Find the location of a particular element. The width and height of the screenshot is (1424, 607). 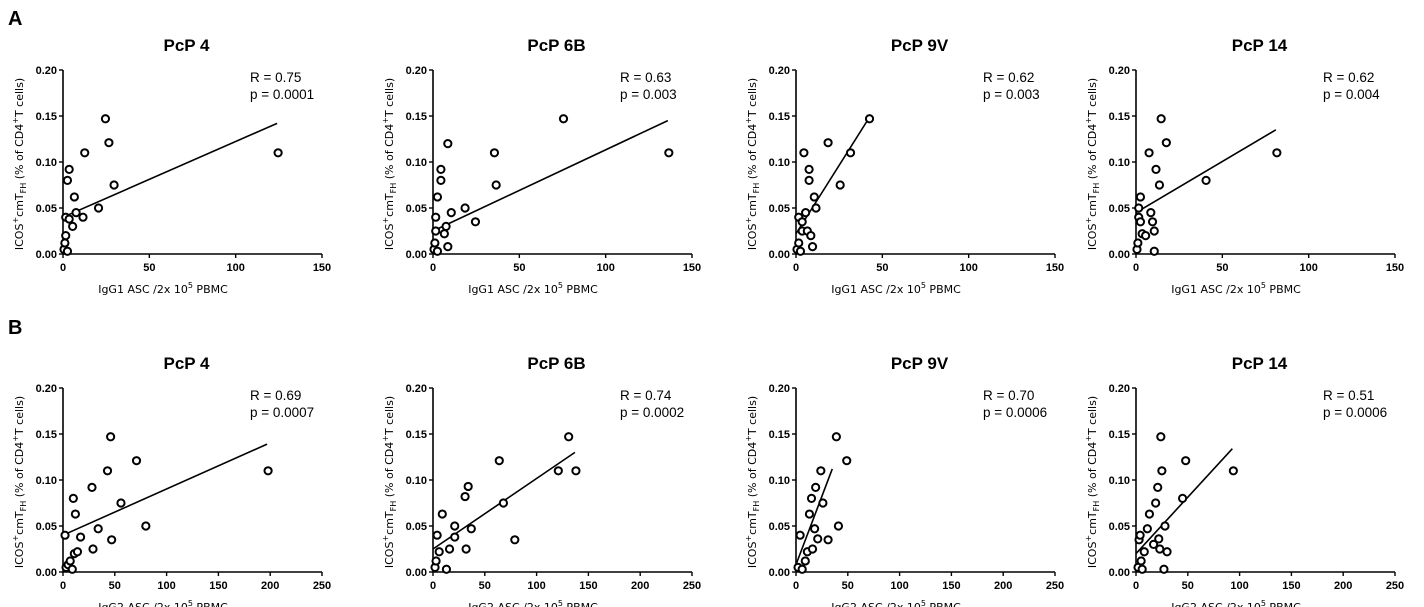

r-value: R = 0.74 is located at coordinates (646, 395).